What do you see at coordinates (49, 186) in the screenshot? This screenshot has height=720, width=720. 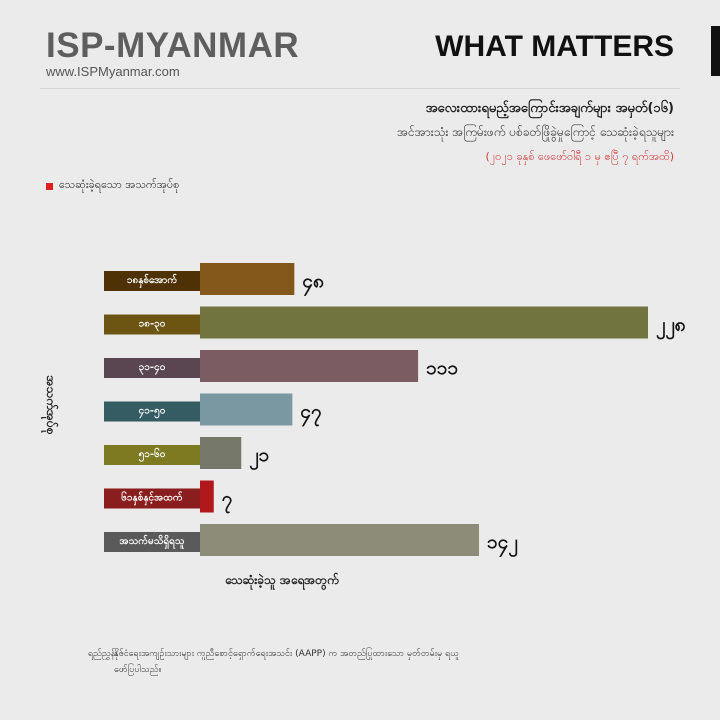 I see `legend-swatch` at bounding box center [49, 186].